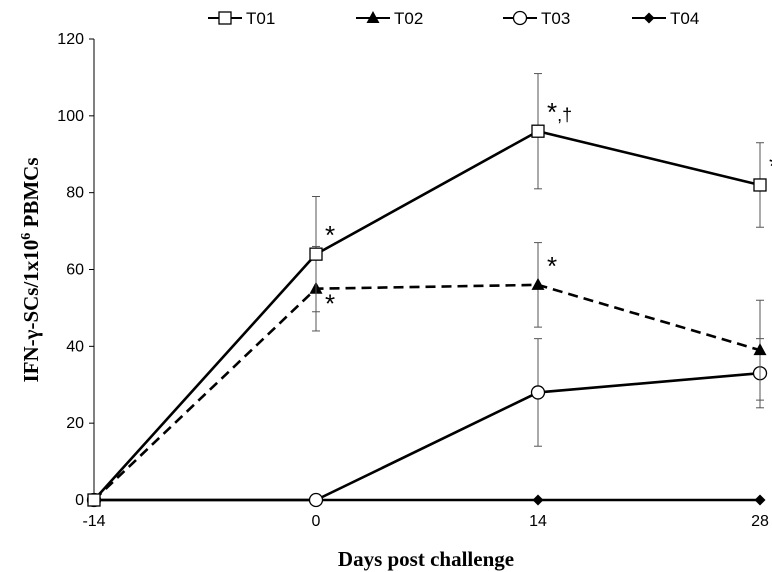 The width and height of the screenshot is (772, 572). Describe the element at coordinates (425, 514) in the screenshot. I see `x-axis: -14 0 14 28` at that location.